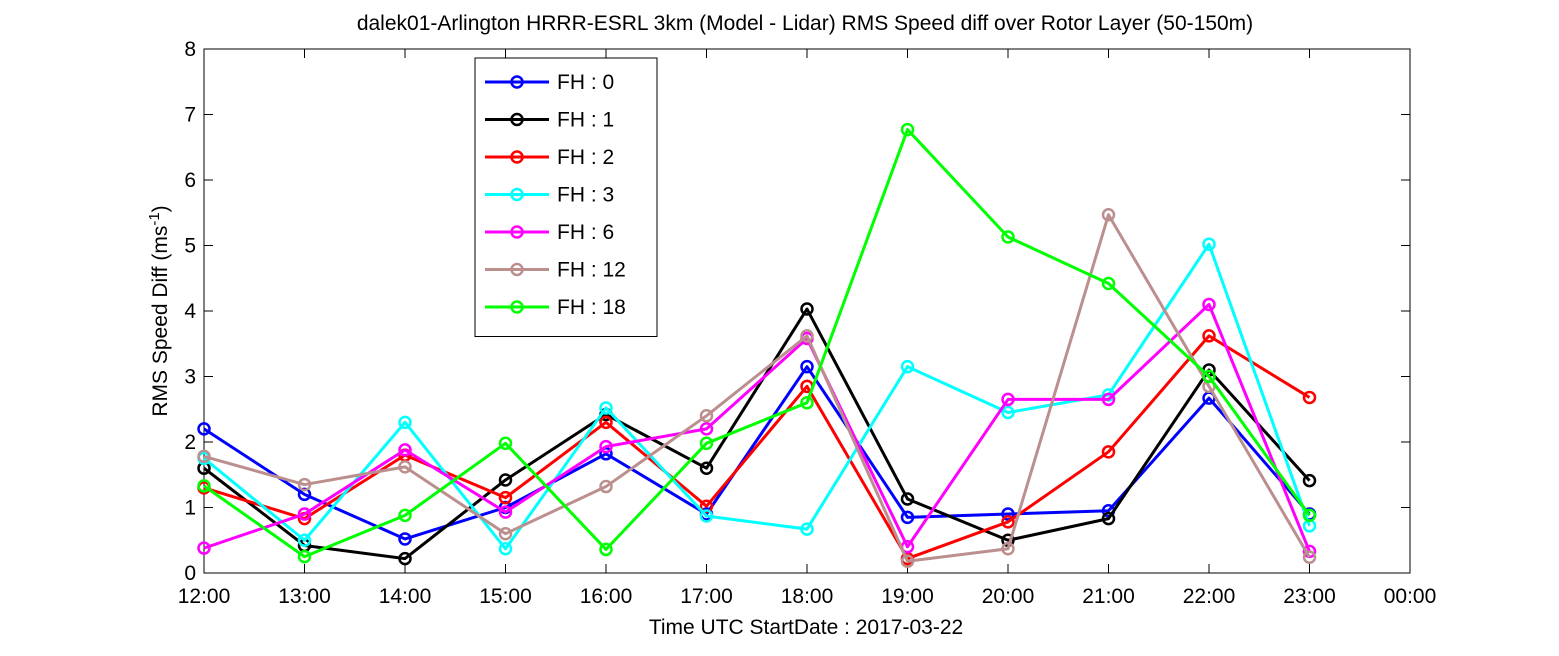 This screenshot has height=656, width=1559. Describe the element at coordinates (190, 573) in the screenshot. I see `y-tick-label: 0` at that location.